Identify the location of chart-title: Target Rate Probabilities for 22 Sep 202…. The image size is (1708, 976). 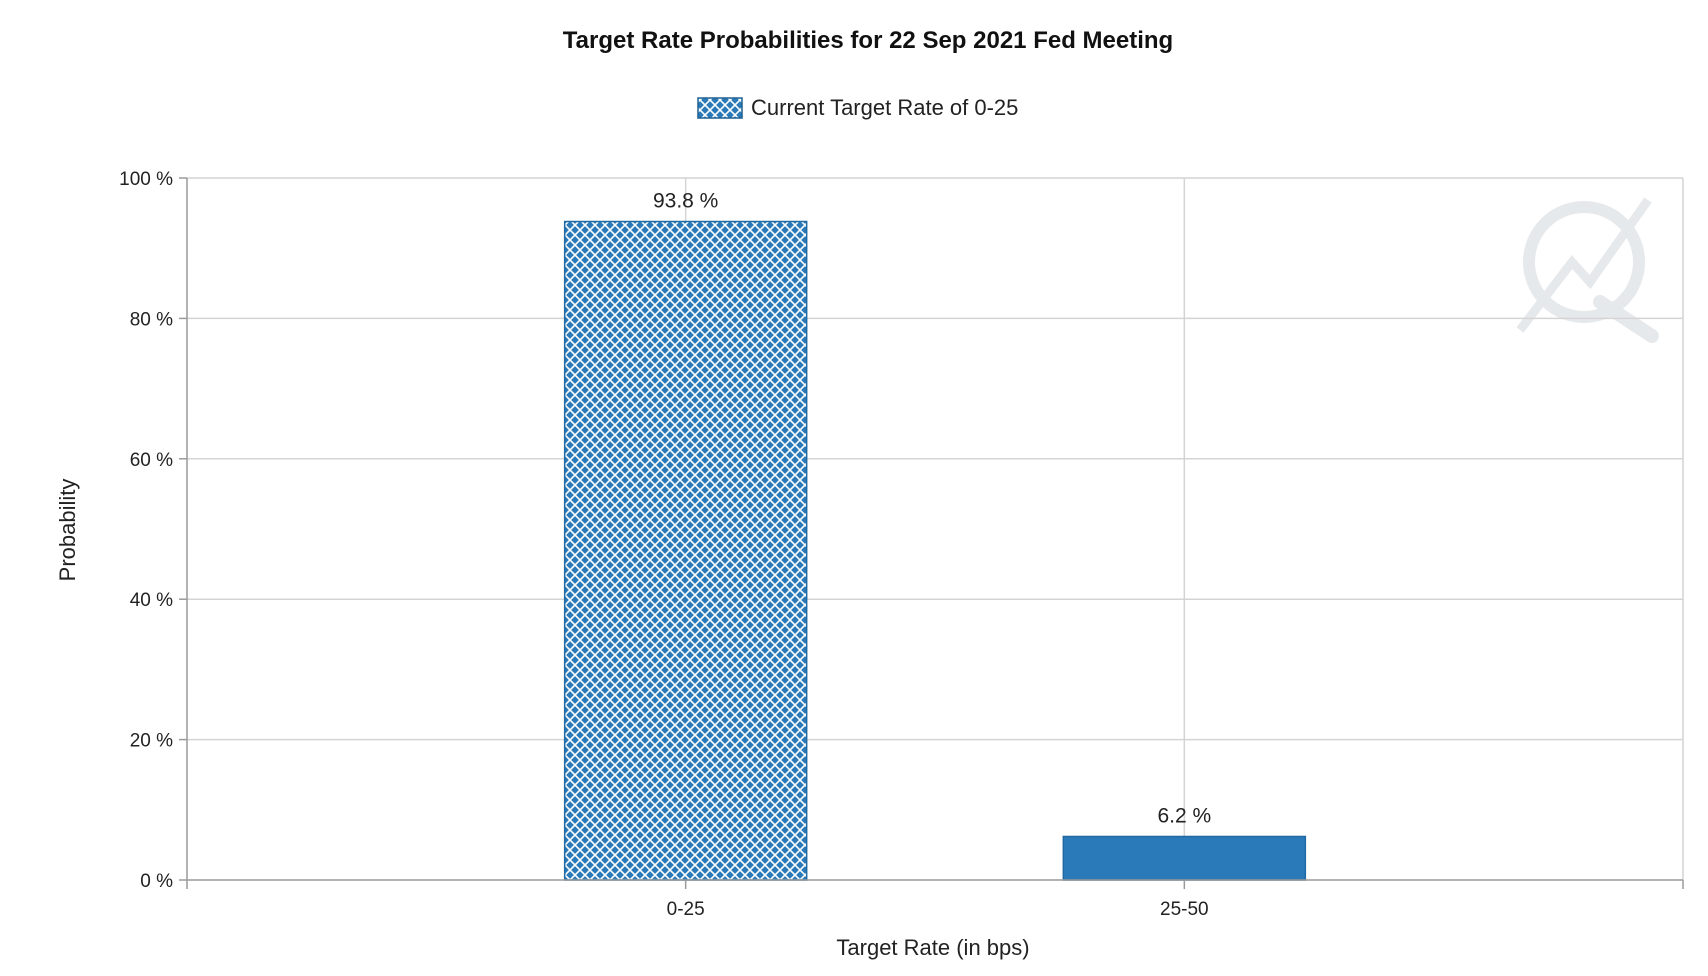
(868, 40).